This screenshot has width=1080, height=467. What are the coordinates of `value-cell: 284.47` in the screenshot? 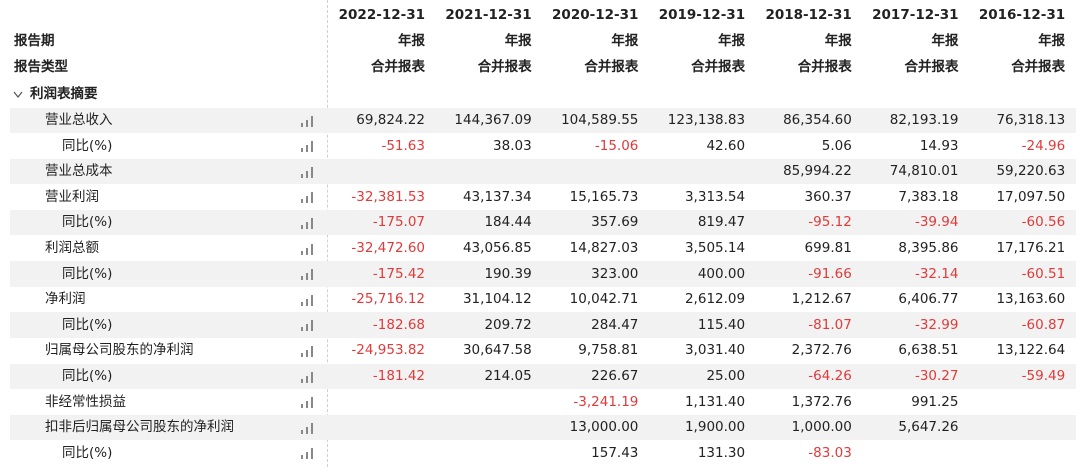 It's located at (615, 324).